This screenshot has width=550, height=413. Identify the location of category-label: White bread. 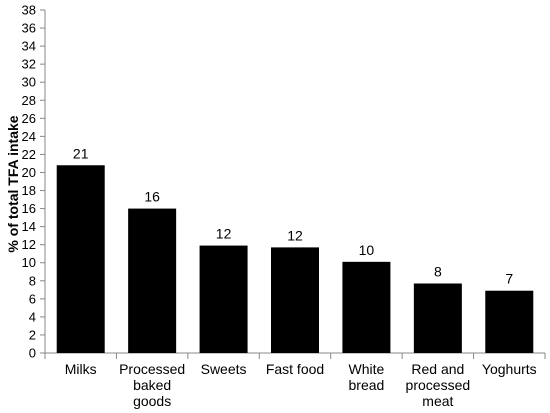
(367, 377).